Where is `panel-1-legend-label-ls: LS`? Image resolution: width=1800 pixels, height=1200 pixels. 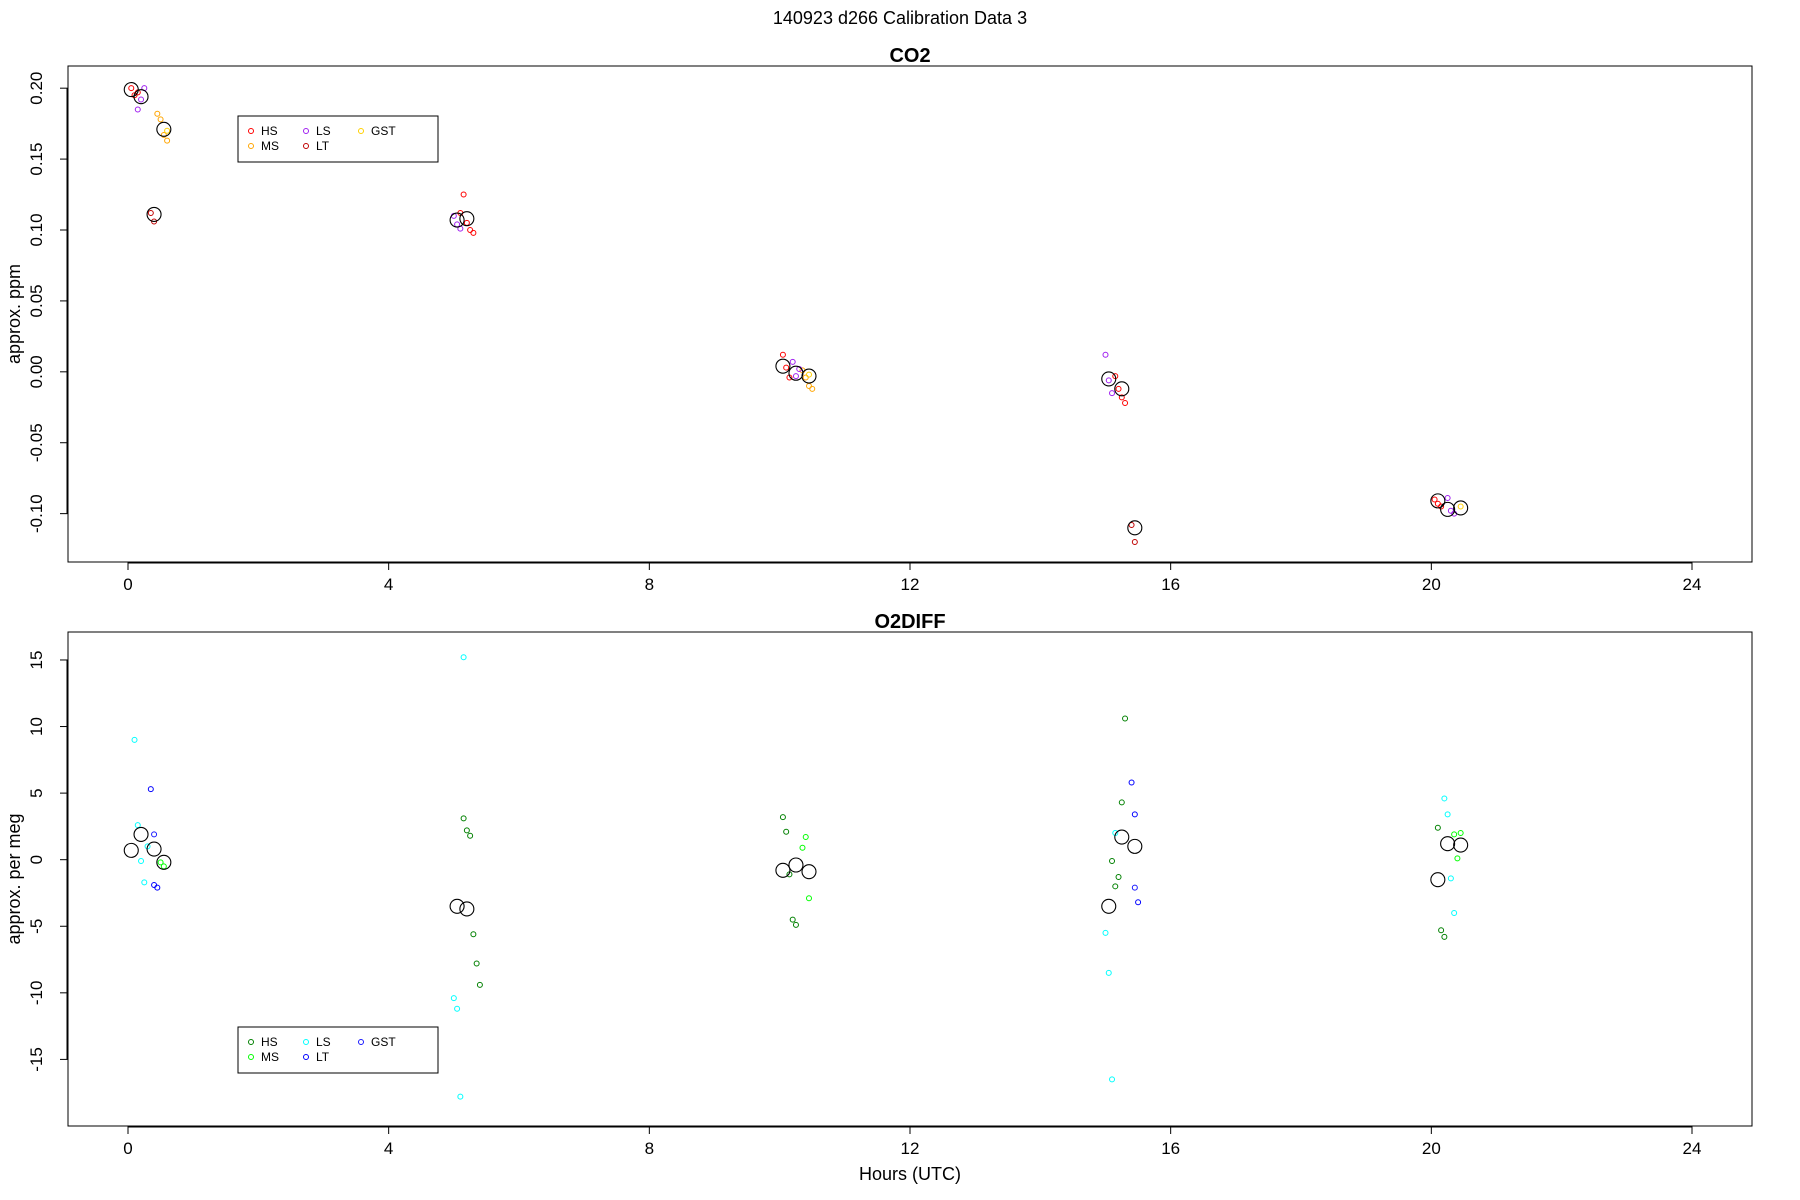
panel-1-legend-label-ls: LS is located at coordinates (323, 131).